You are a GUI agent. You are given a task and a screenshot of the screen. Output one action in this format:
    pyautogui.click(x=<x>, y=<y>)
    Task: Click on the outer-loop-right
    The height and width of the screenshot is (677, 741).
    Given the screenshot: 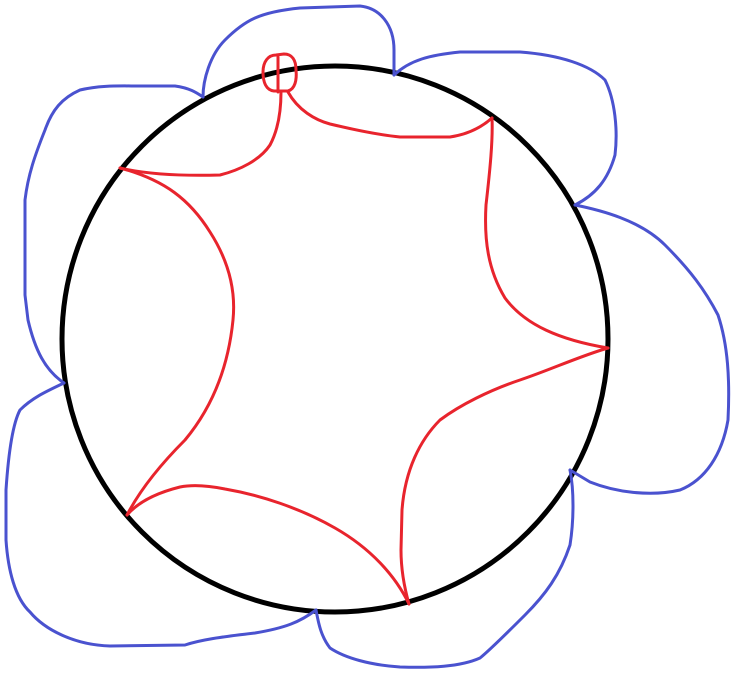 What is the action you would take?
    pyautogui.click(x=649, y=349)
    